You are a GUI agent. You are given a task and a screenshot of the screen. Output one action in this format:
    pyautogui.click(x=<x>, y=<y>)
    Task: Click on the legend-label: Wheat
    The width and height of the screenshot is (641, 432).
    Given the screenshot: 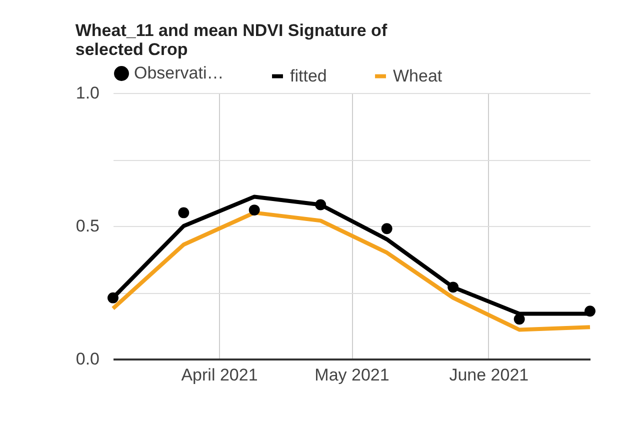 What is the action you would take?
    pyautogui.click(x=417, y=76)
    